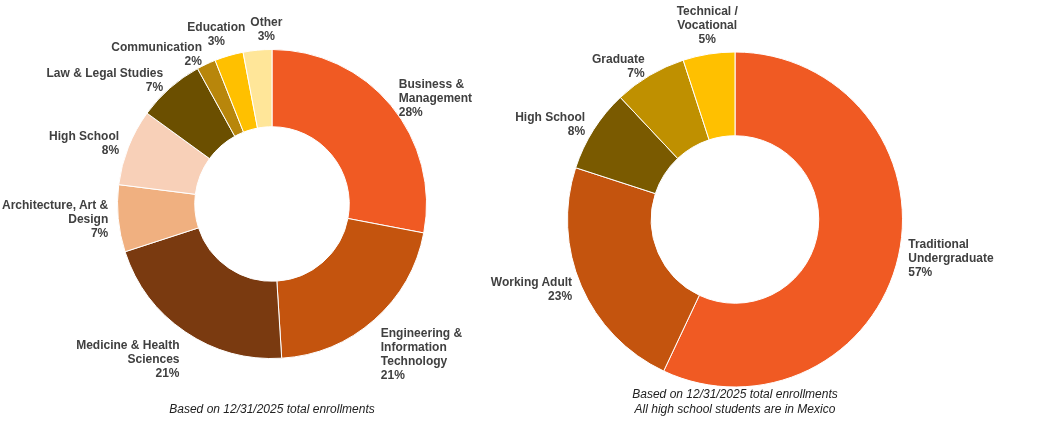 The image size is (1062, 435). I want to click on data-label: 23%, so click(560, 296).